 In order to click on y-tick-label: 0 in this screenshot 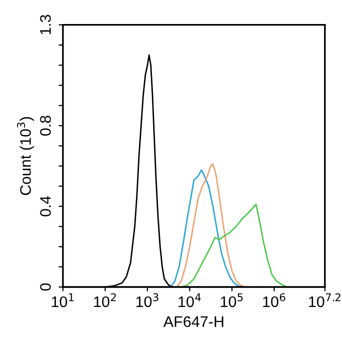, I will do `click(45, 287)`.